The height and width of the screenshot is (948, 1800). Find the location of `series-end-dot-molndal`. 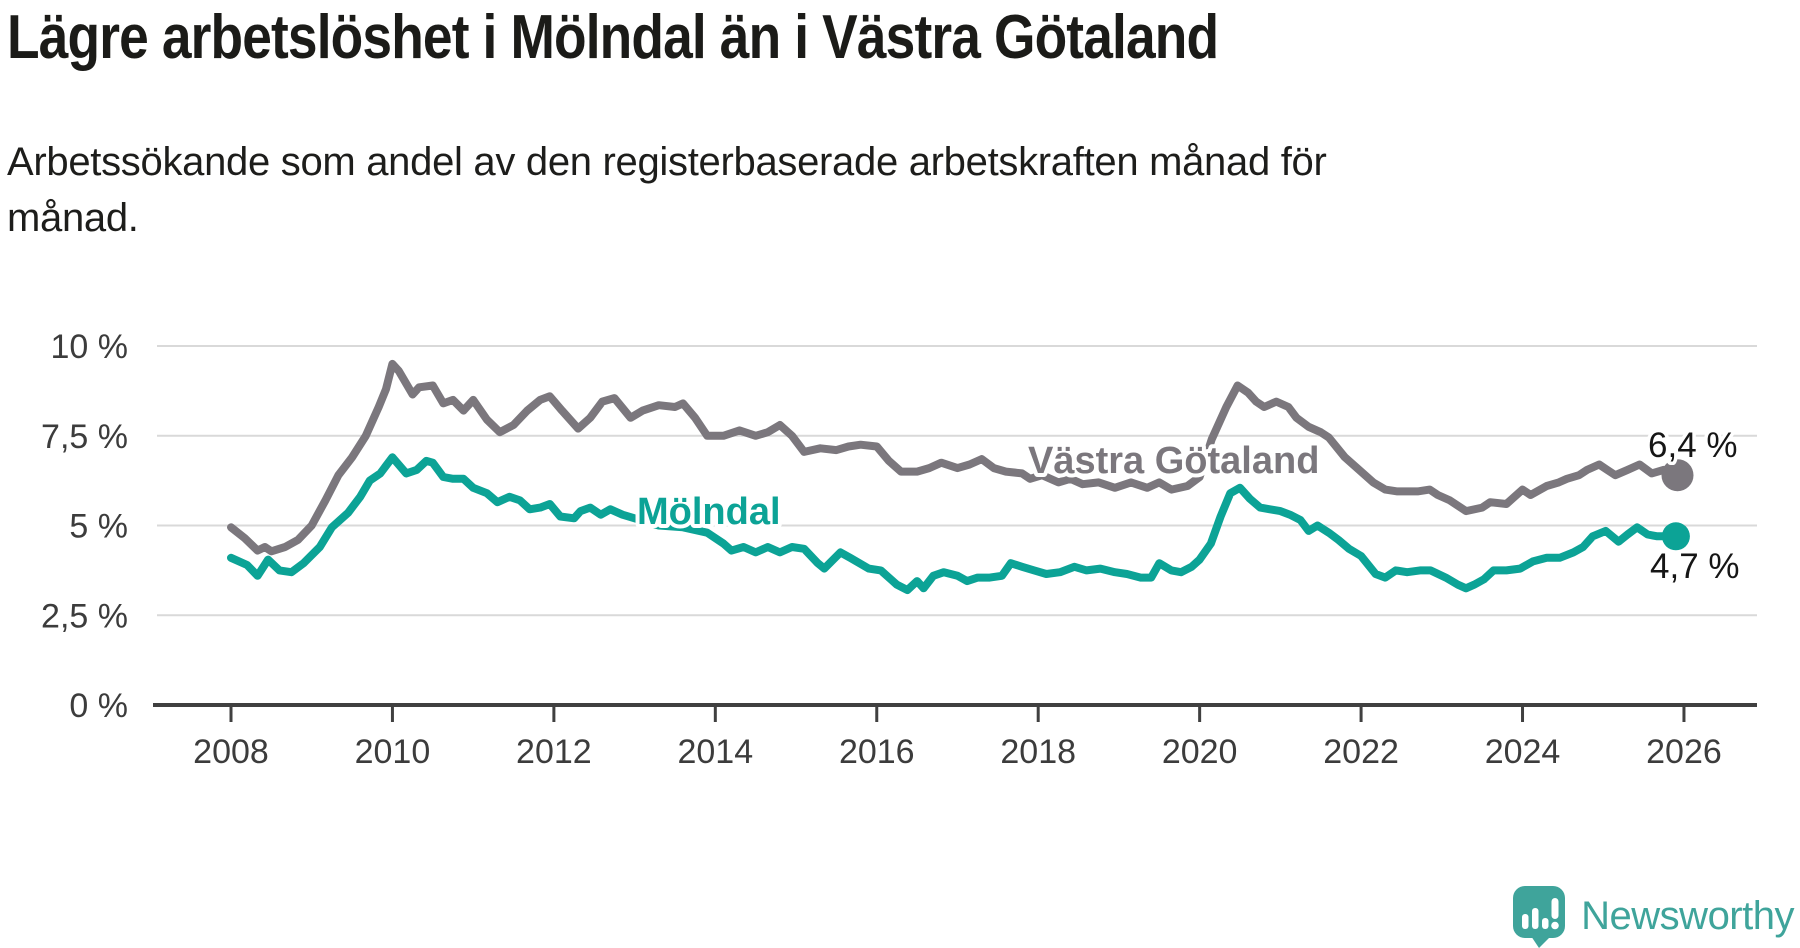

series-end-dot-molndal is located at coordinates (1675, 536).